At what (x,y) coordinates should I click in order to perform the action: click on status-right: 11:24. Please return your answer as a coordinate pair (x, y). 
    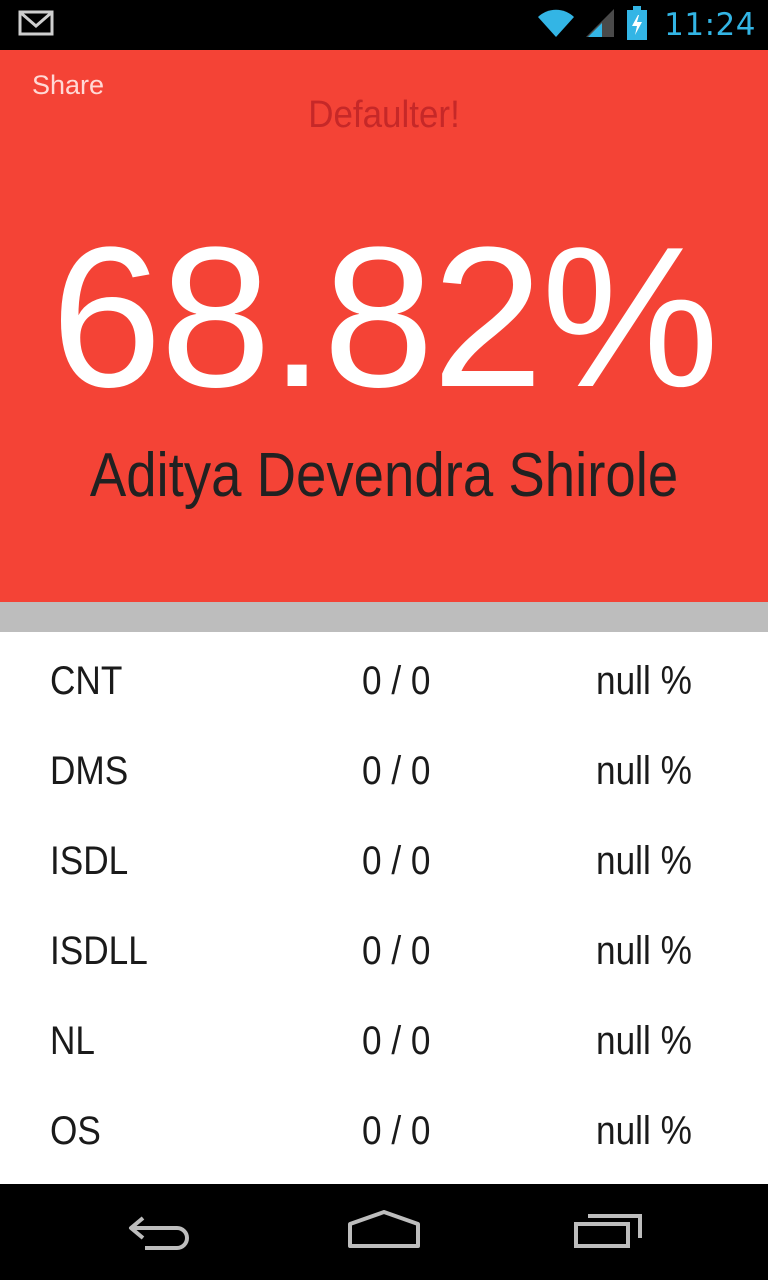
    Looking at the image, I should click on (646, 25).